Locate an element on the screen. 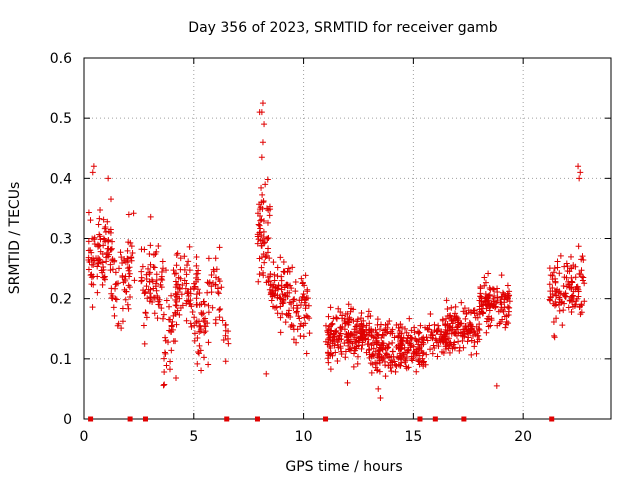  y-axis-label: SRMTID / TECUs is located at coordinates (15, 238).